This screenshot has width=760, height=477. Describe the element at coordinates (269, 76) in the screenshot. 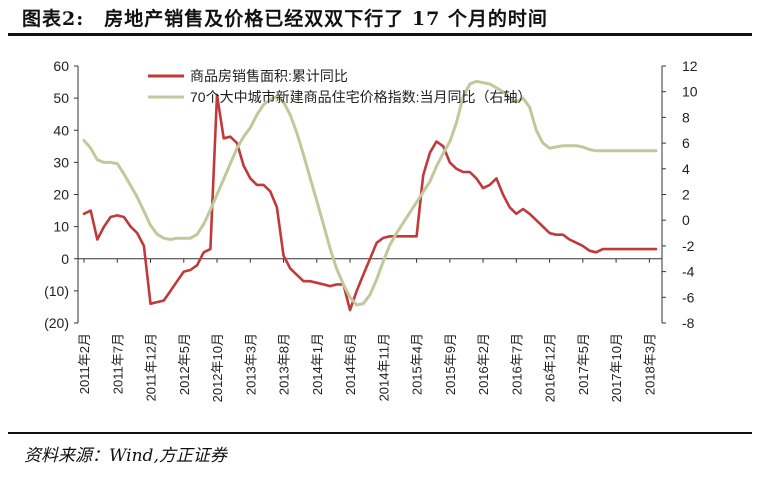

I see `legend-label-sales: 商品房销售面积:累计同比` at that location.